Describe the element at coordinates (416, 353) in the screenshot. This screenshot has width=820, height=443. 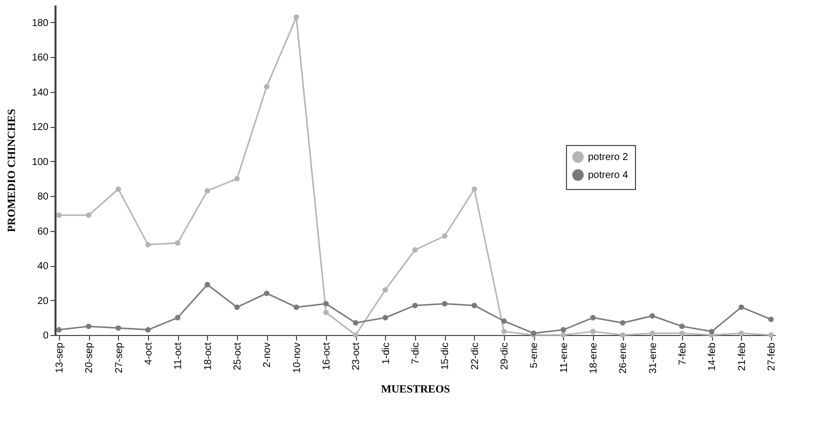
I see `x-tick-label: 7-dic` at that location.